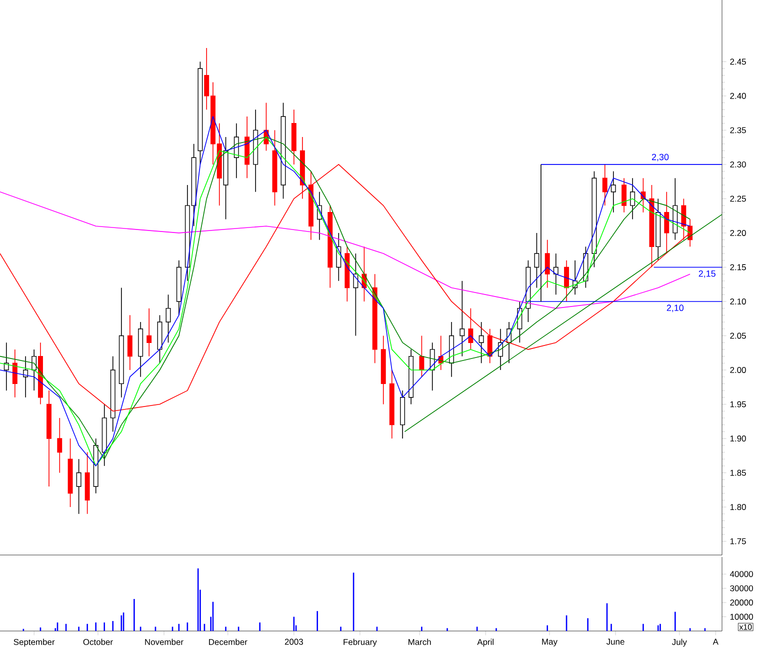 The image size is (772, 648). I want to click on y-tick-label: 40000, so click(741, 574).